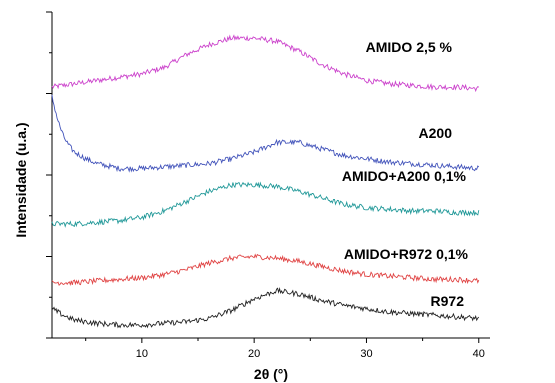 This screenshot has width=555, height=383. Describe the element at coordinates (21, 179) in the screenshot. I see `y-axis-title: Intensidade (u.a.)` at that location.